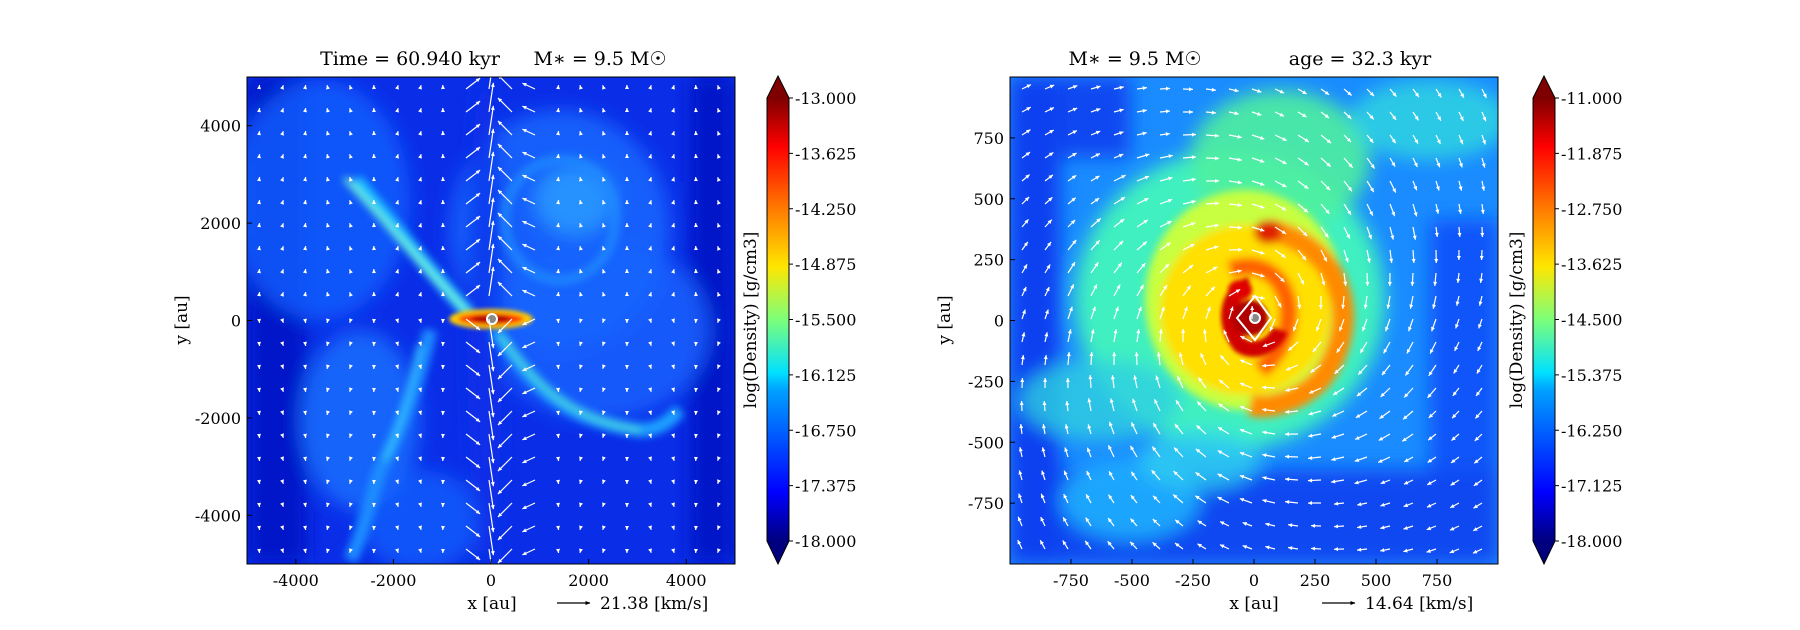  I want to click on right-xtick-label: 750, so click(1437, 580).